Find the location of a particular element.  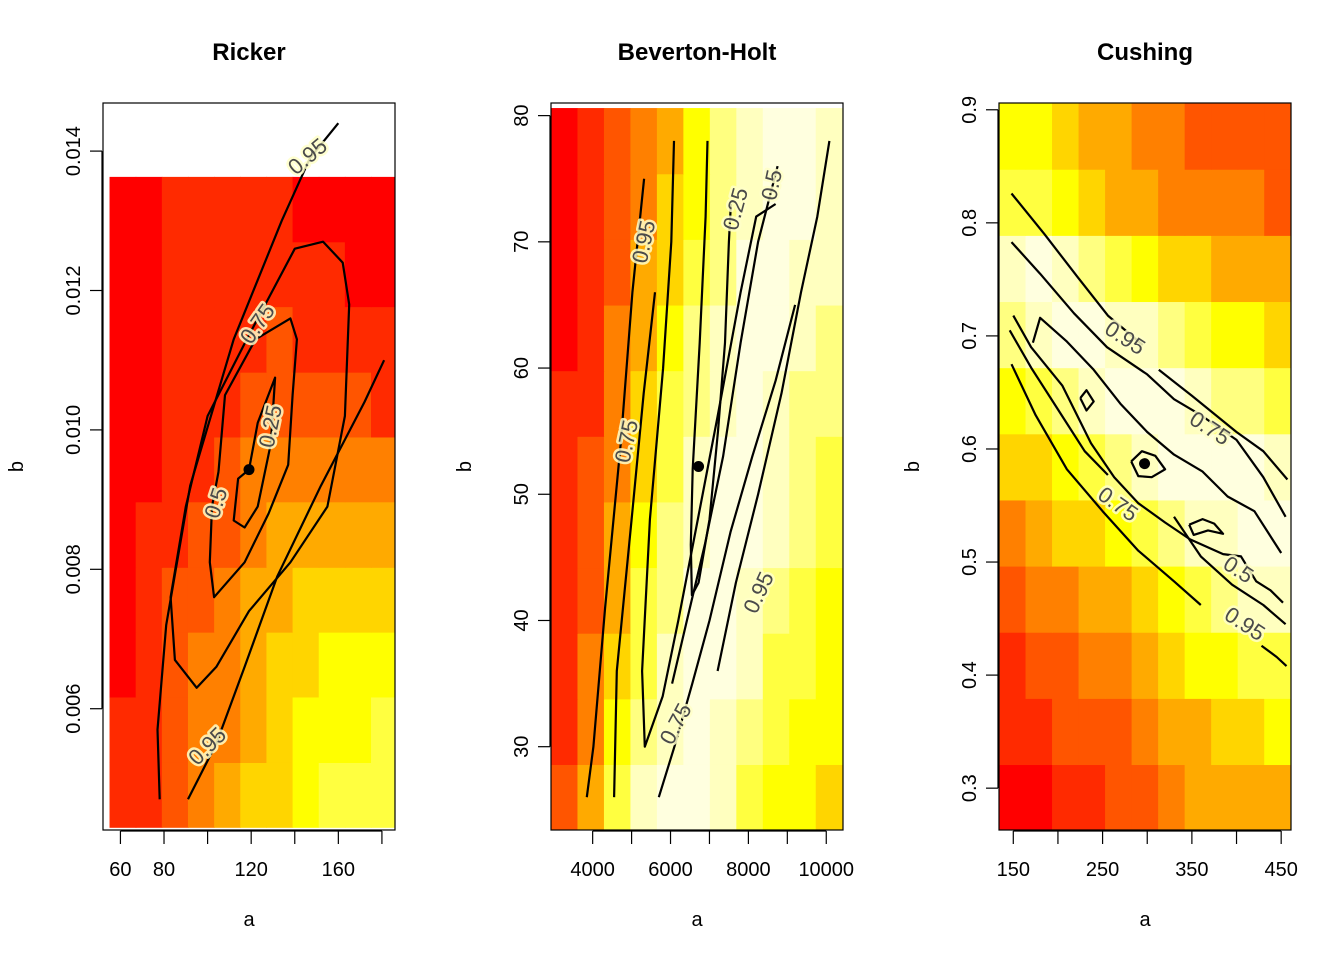

panel-title: Ricker is located at coordinates (248, 52).